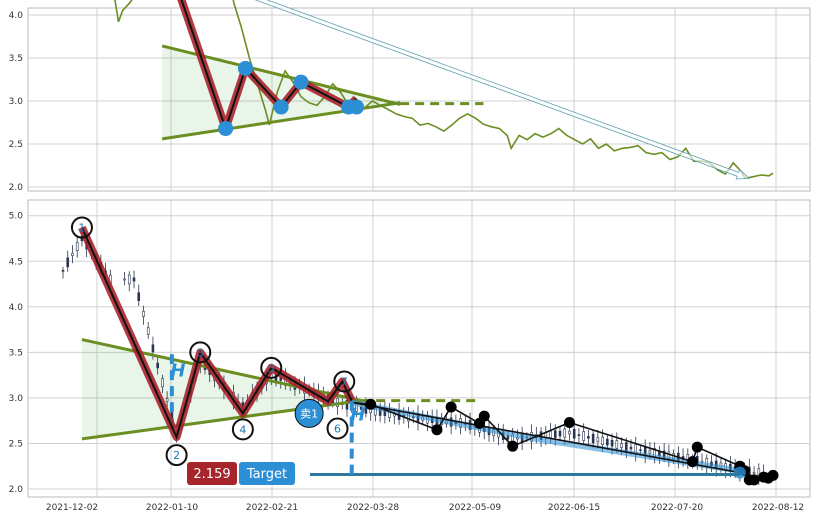 The image size is (816, 520). What do you see at coordinates (272, 508) in the screenshot?
I see `bottom-xtick-label: 2022-02-21` at bounding box center [272, 508].